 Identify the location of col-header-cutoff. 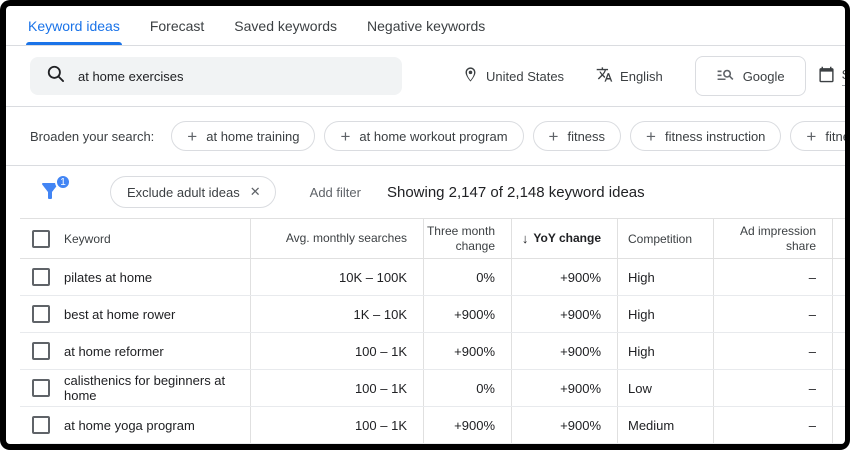
(838, 238).